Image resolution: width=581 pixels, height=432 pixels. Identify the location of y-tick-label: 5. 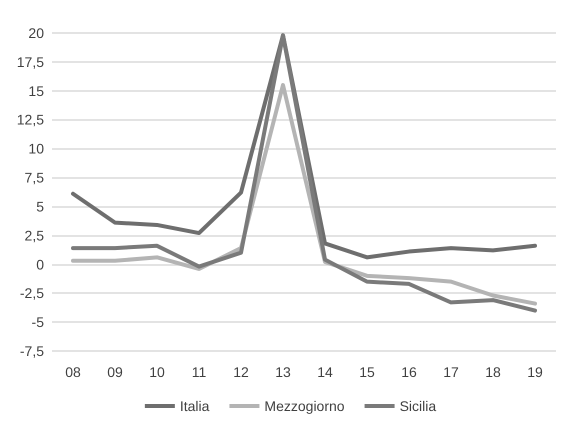
(40, 206).